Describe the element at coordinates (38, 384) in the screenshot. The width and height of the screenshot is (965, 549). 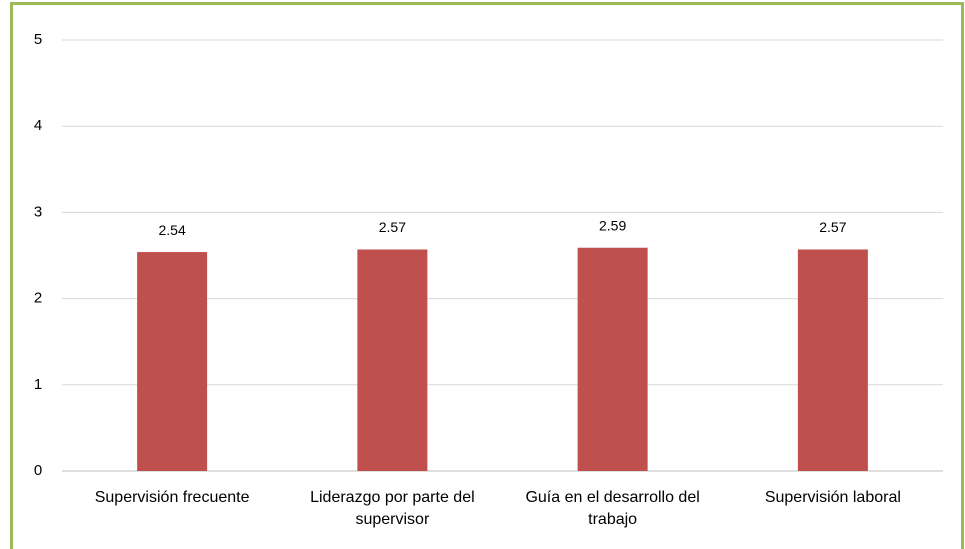
I see `y-tick-label: 1` at that location.